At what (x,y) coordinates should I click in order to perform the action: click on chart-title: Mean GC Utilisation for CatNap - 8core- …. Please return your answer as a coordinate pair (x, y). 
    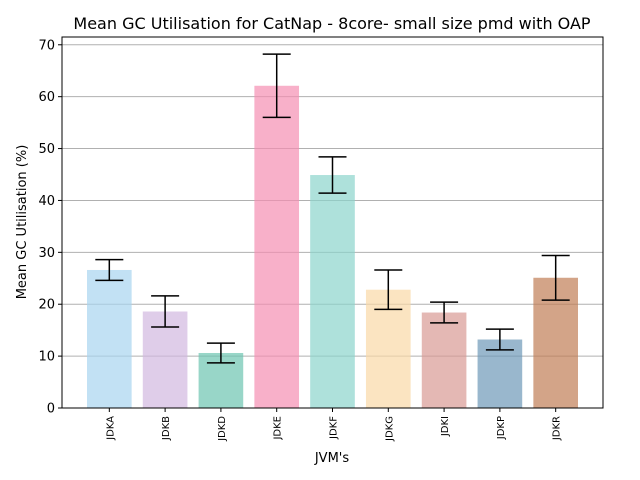
    Looking at the image, I should click on (332, 23).